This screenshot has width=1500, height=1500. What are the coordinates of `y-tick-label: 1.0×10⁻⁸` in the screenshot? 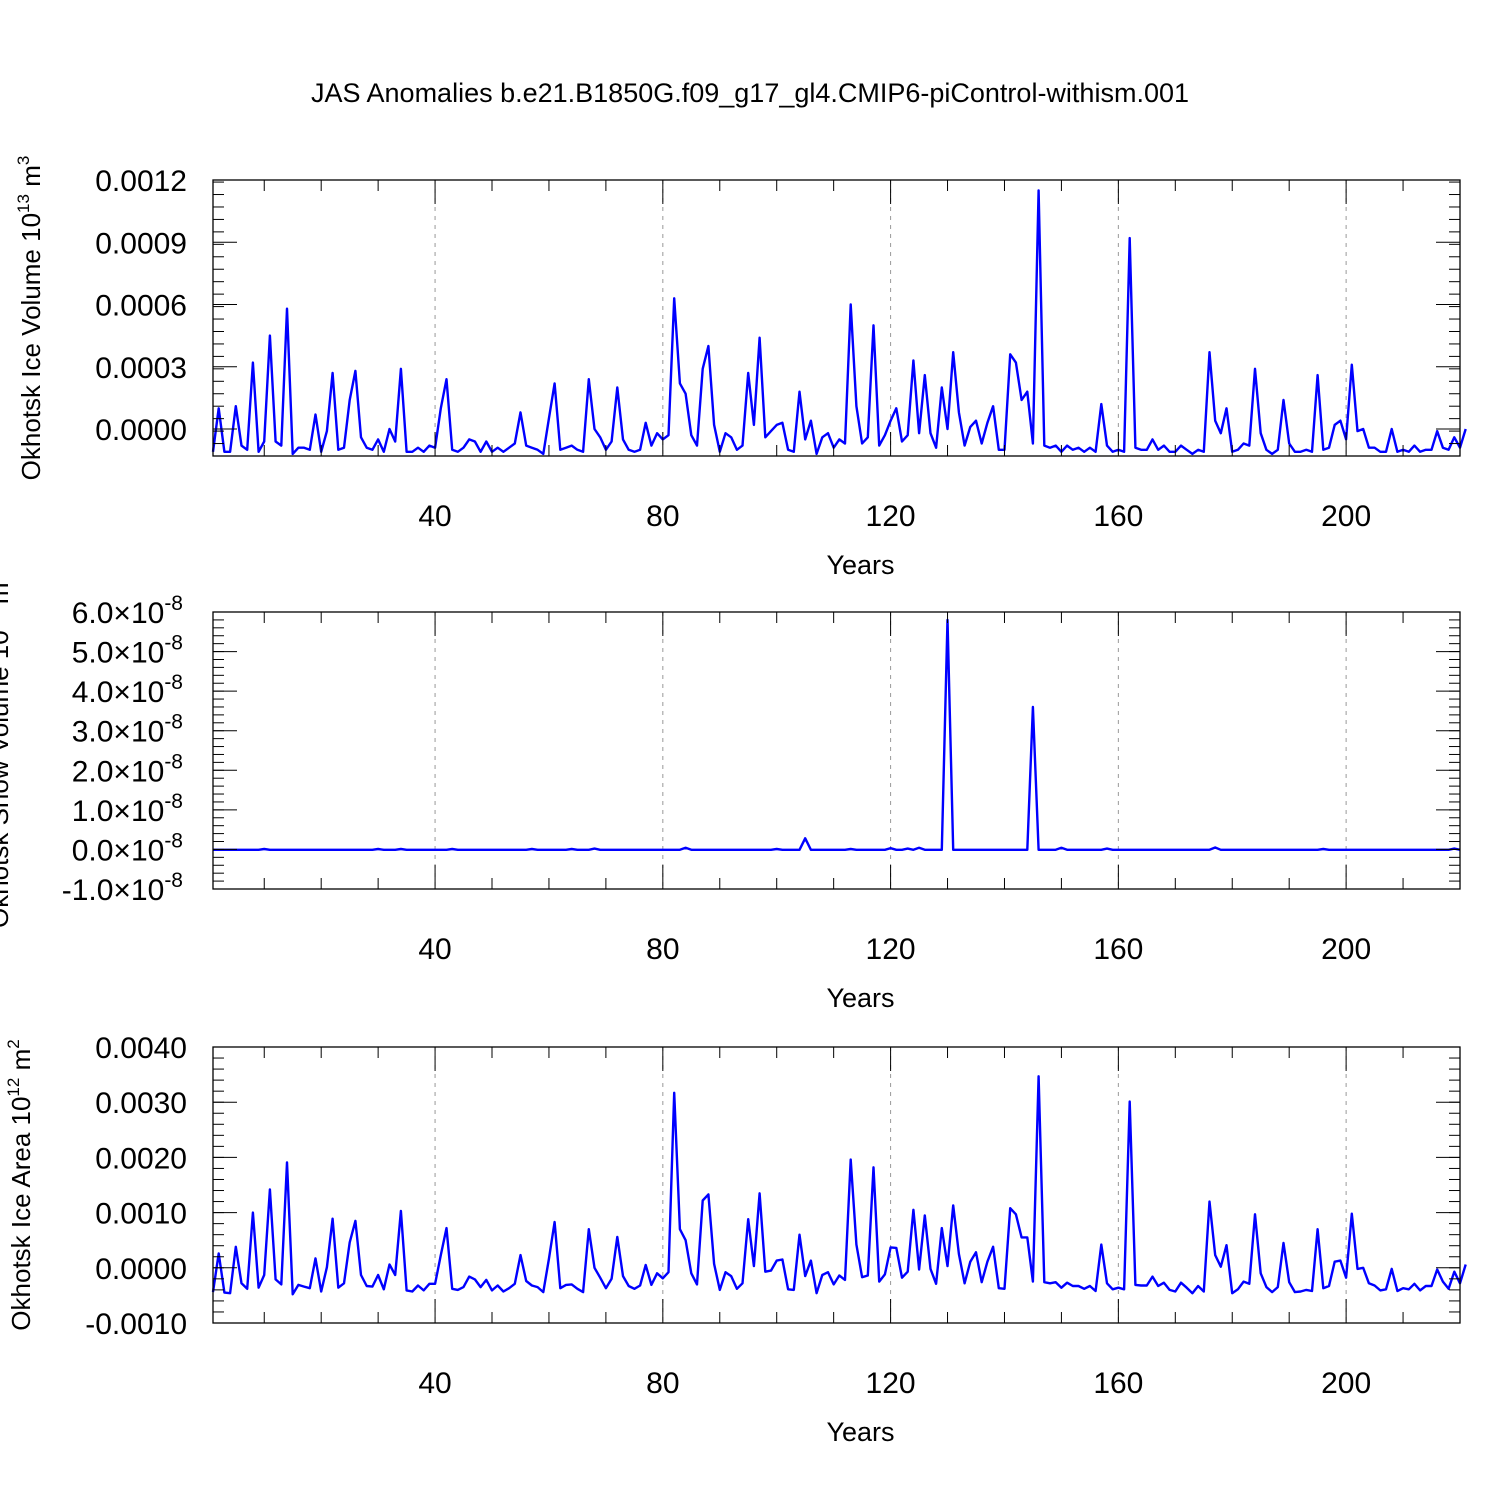 It's located at (127, 809).